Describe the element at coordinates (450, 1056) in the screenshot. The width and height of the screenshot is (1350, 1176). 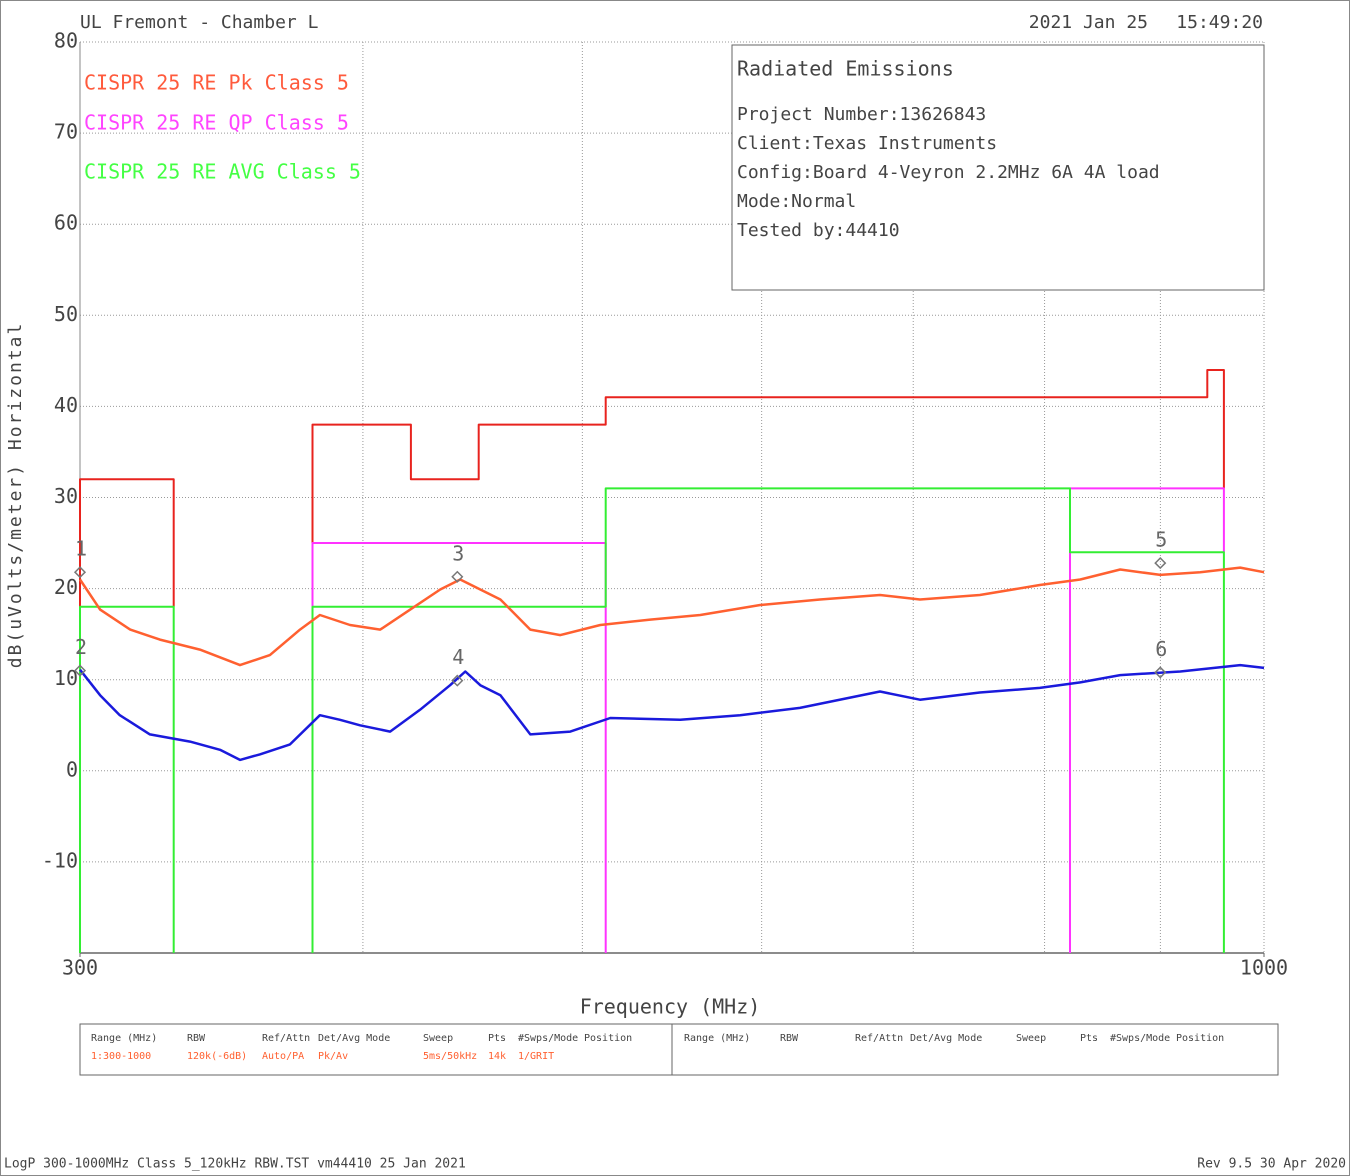
I see `table-value: 5ms/50kHz` at that location.